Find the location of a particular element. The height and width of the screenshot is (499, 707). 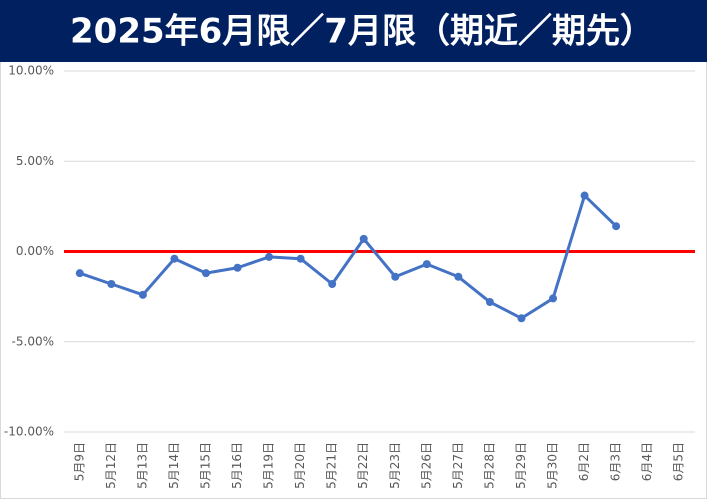

x-tick-label: 5月19日 is located at coordinates (269, 465).